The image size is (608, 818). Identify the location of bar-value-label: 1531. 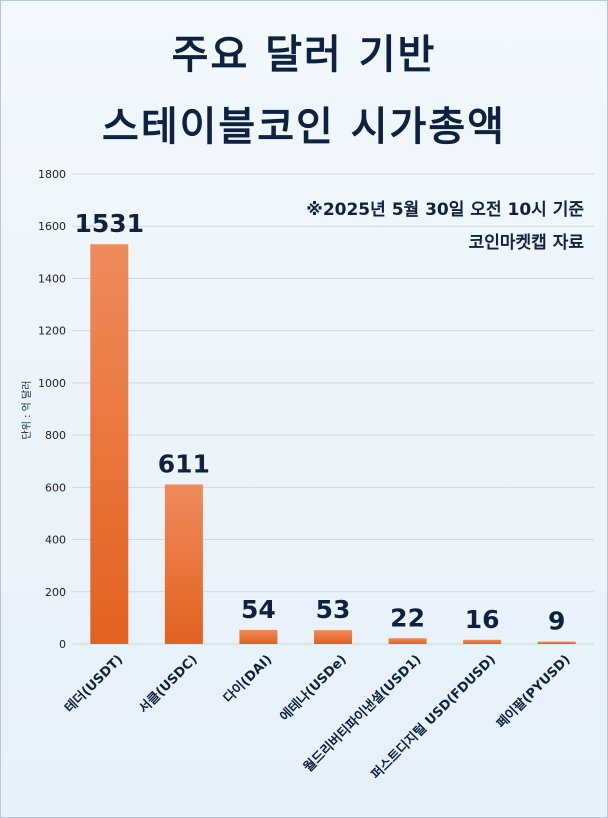
(109, 223).